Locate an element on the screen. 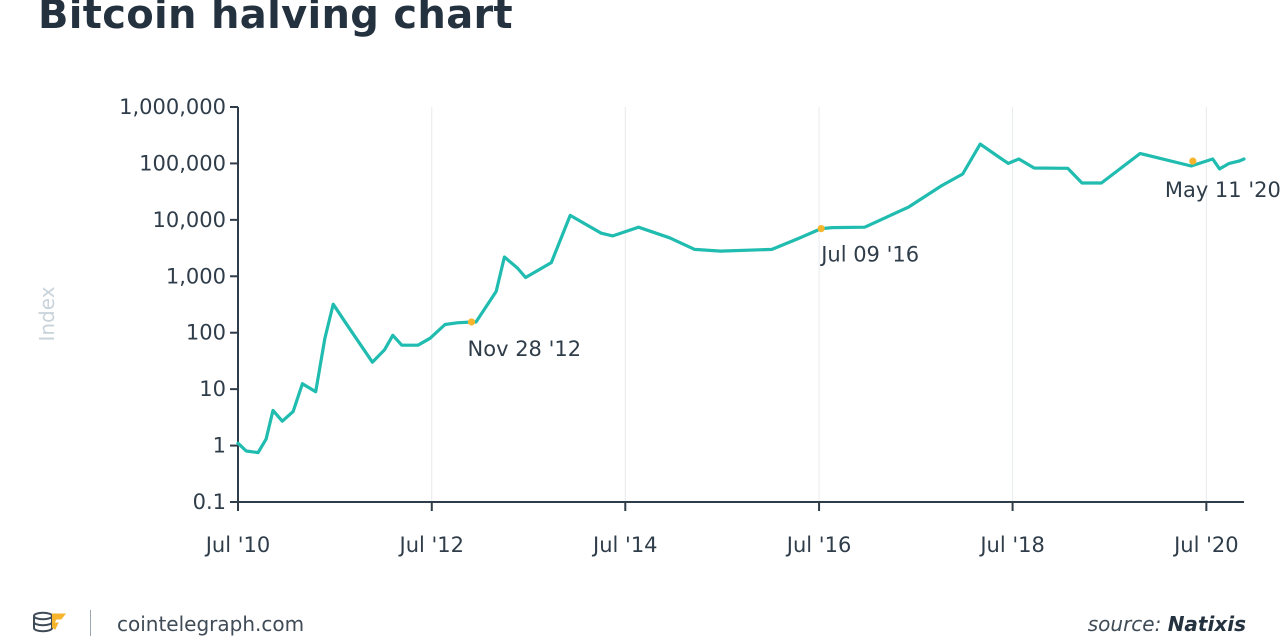 The width and height of the screenshot is (1280, 642). x-tick-label: Jul '10 is located at coordinates (237, 545).